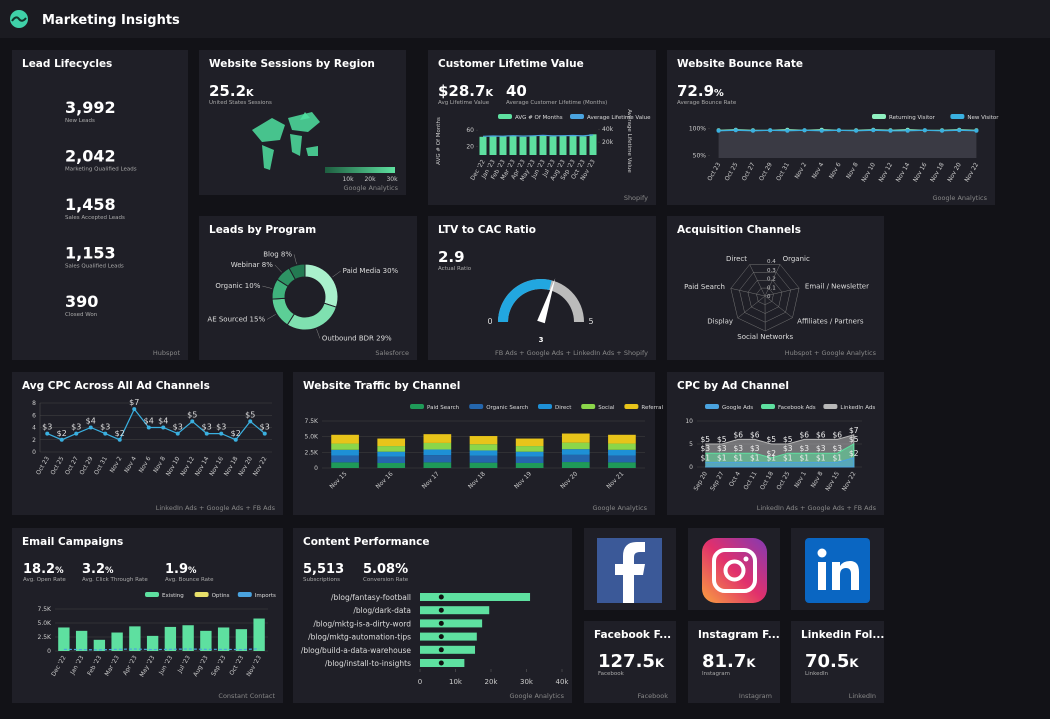 The height and width of the screenshot is (719, 1050). What do you see at coordinates (626, 661) in the screenshot?
I see `kpi-number: 127.5` at bounding box center [626, 661].